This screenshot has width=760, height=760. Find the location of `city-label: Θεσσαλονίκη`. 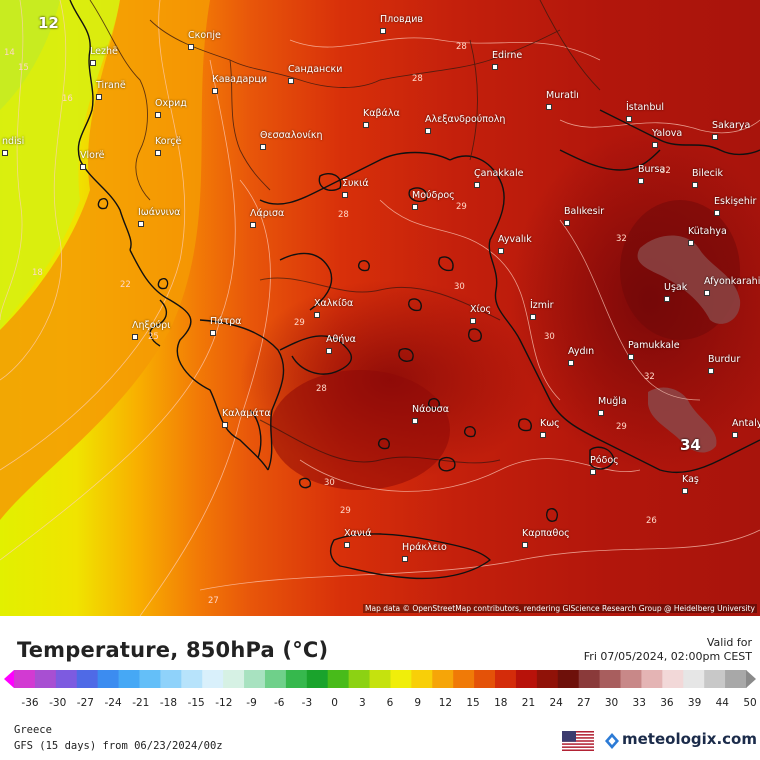

city-label: Θεσσαλονίκη is located at coordinates (291, 141).